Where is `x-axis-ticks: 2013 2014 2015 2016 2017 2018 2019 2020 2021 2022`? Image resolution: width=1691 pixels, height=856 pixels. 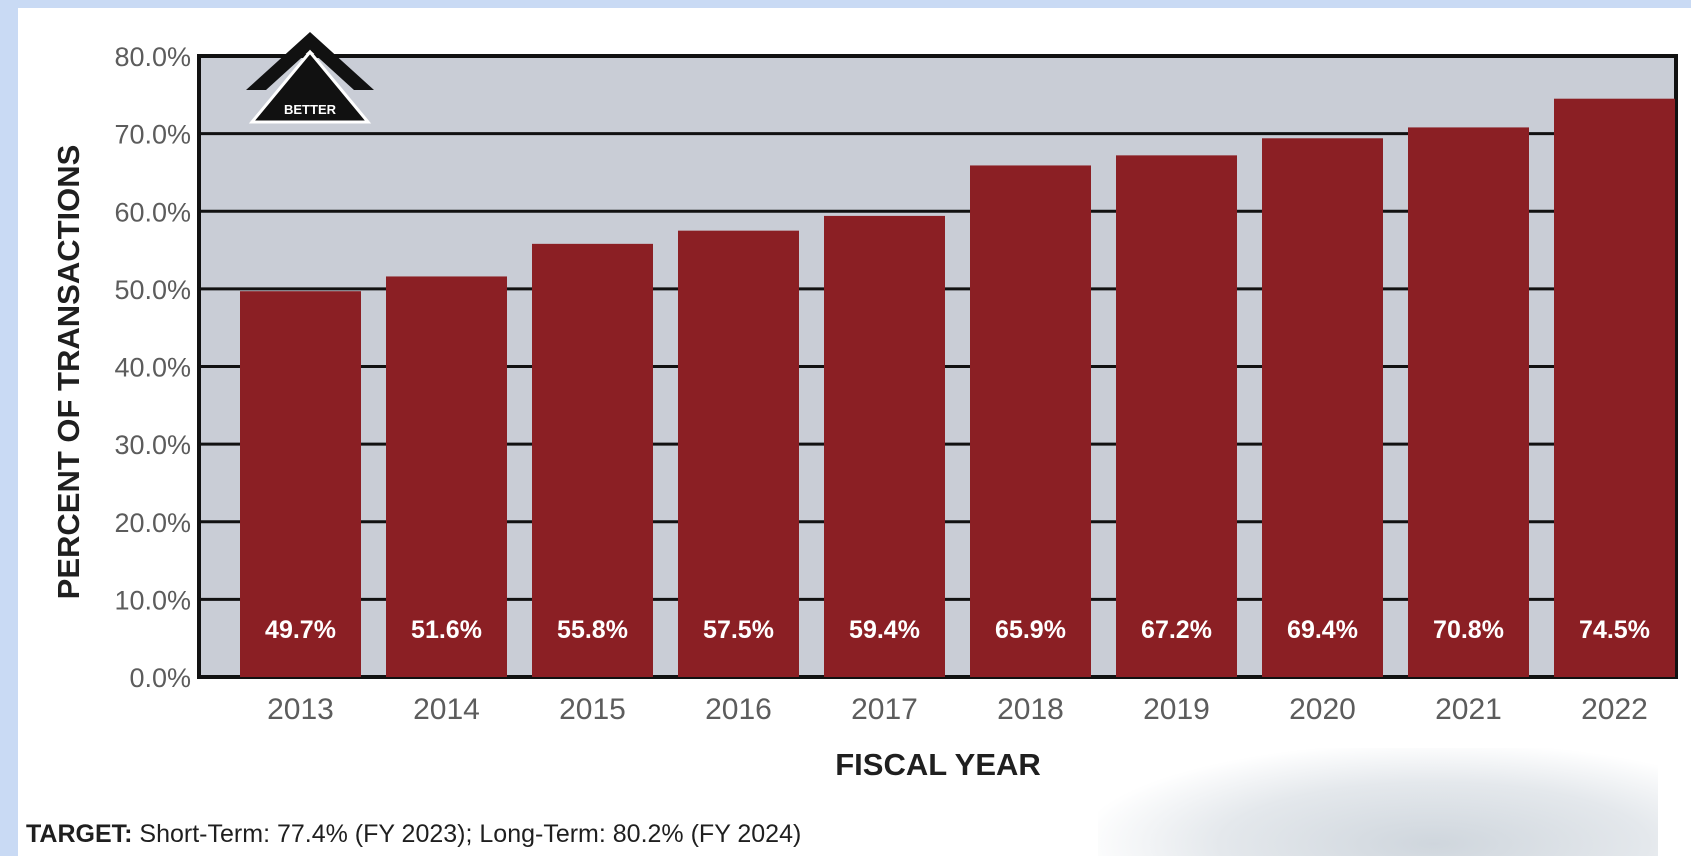 x-axis-ticks: 2013 2014 2015 2016 2017 2018 2019 2020 2021 2022 is located at coordinates (957, 709).